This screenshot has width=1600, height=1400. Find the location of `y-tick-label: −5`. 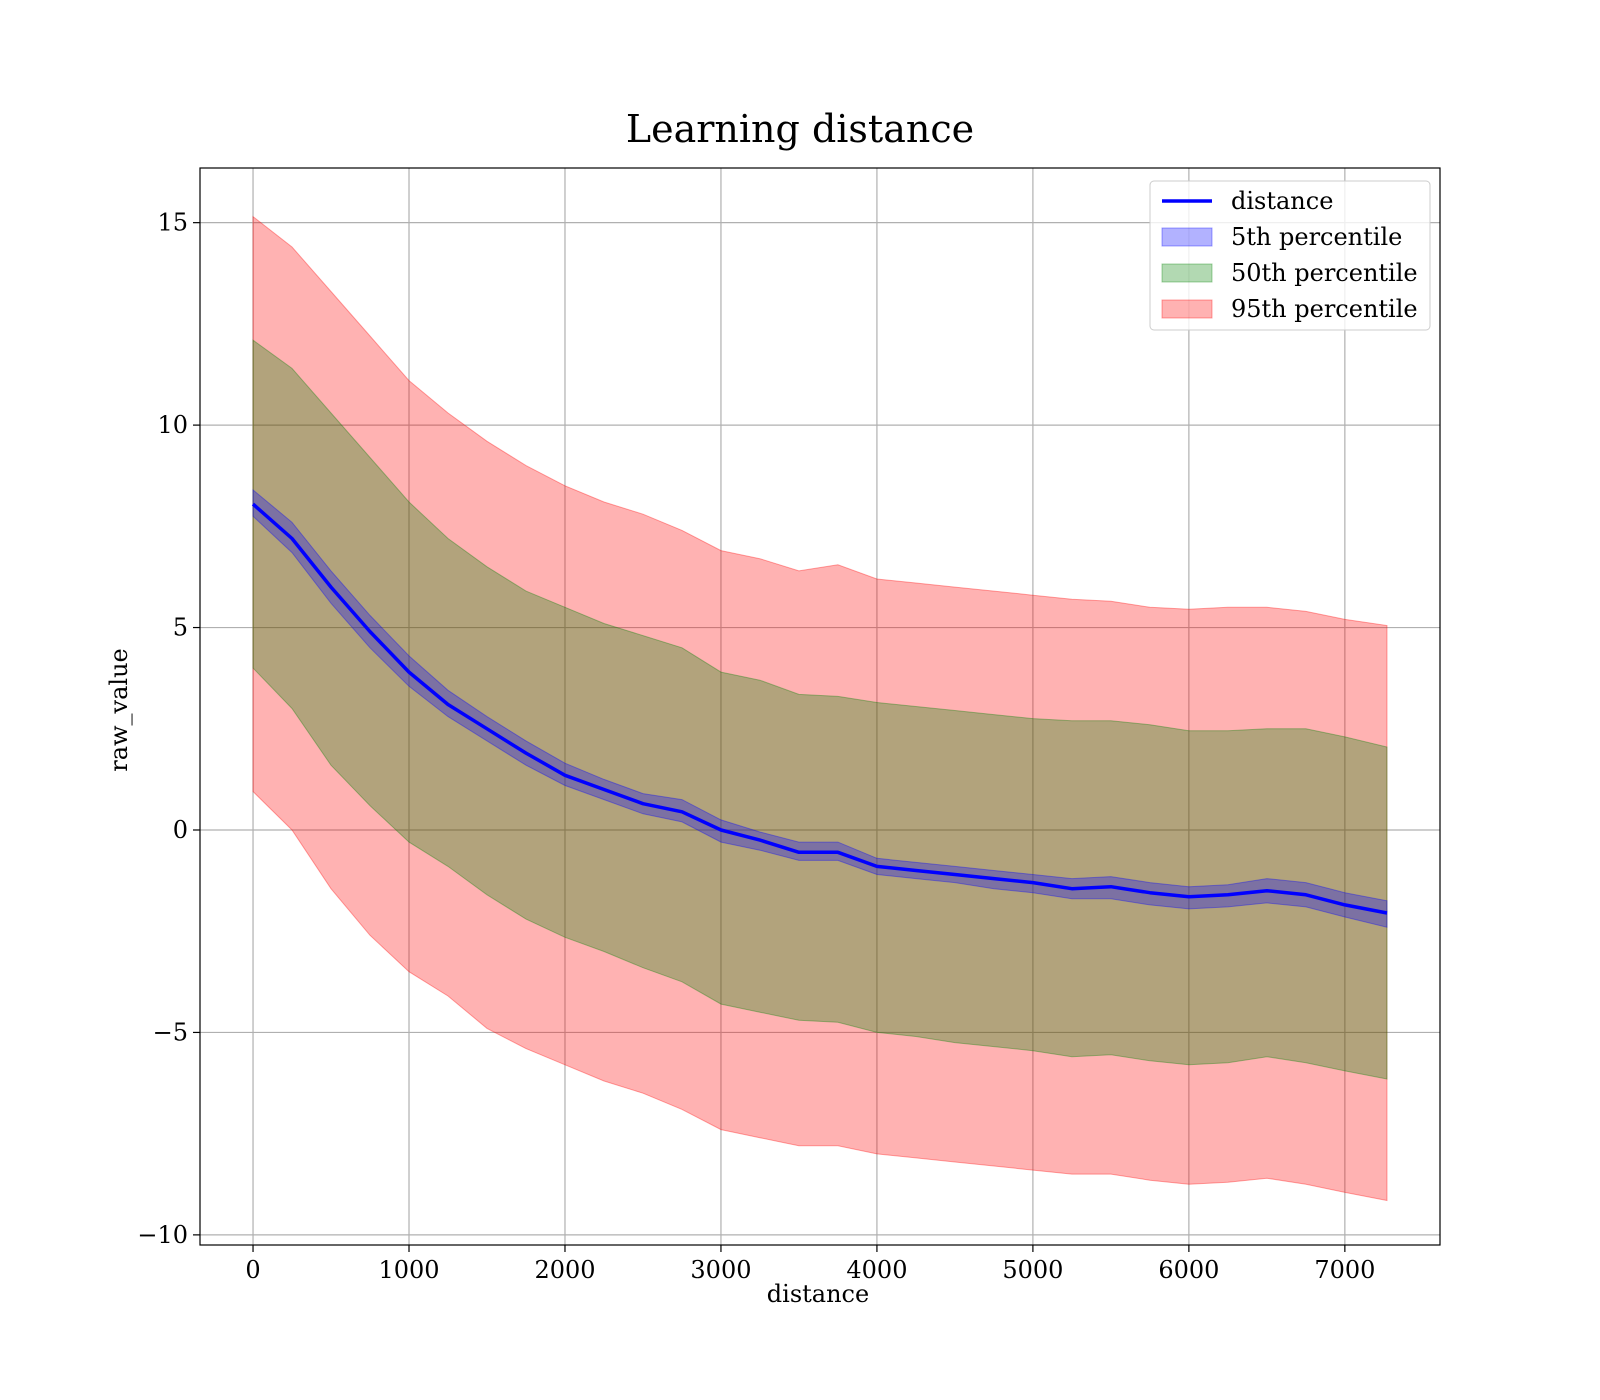

y-tick-label: −5 is located at coordinates (170, 1032).